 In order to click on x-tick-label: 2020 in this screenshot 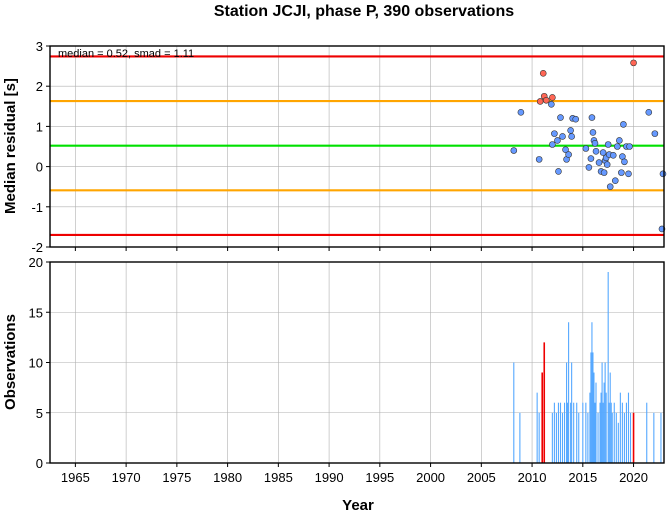, I will do `click(633, 477)`.